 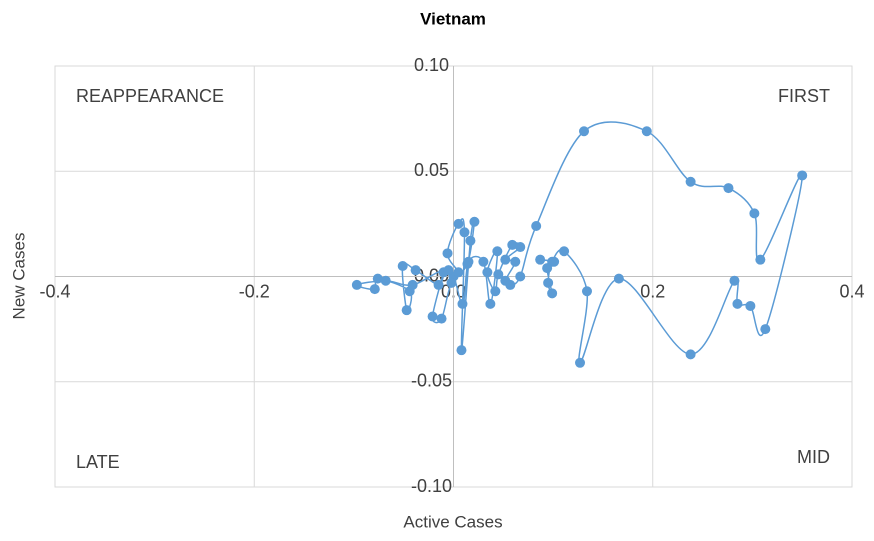 I want to click on y-tick-label: -0.05, so click(x=431, y=381).